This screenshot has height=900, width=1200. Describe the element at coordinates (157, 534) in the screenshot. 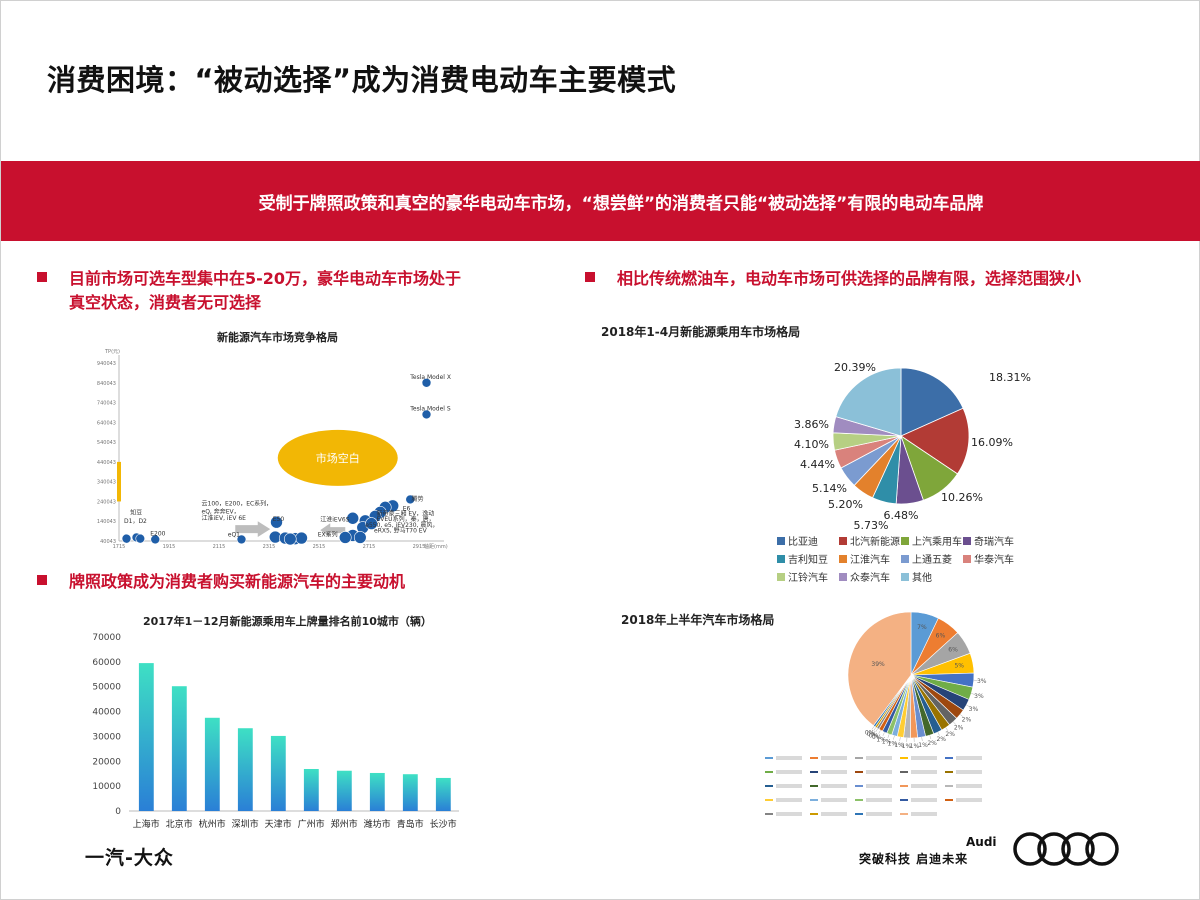

I see `scatter-annotation: E200` at that location.